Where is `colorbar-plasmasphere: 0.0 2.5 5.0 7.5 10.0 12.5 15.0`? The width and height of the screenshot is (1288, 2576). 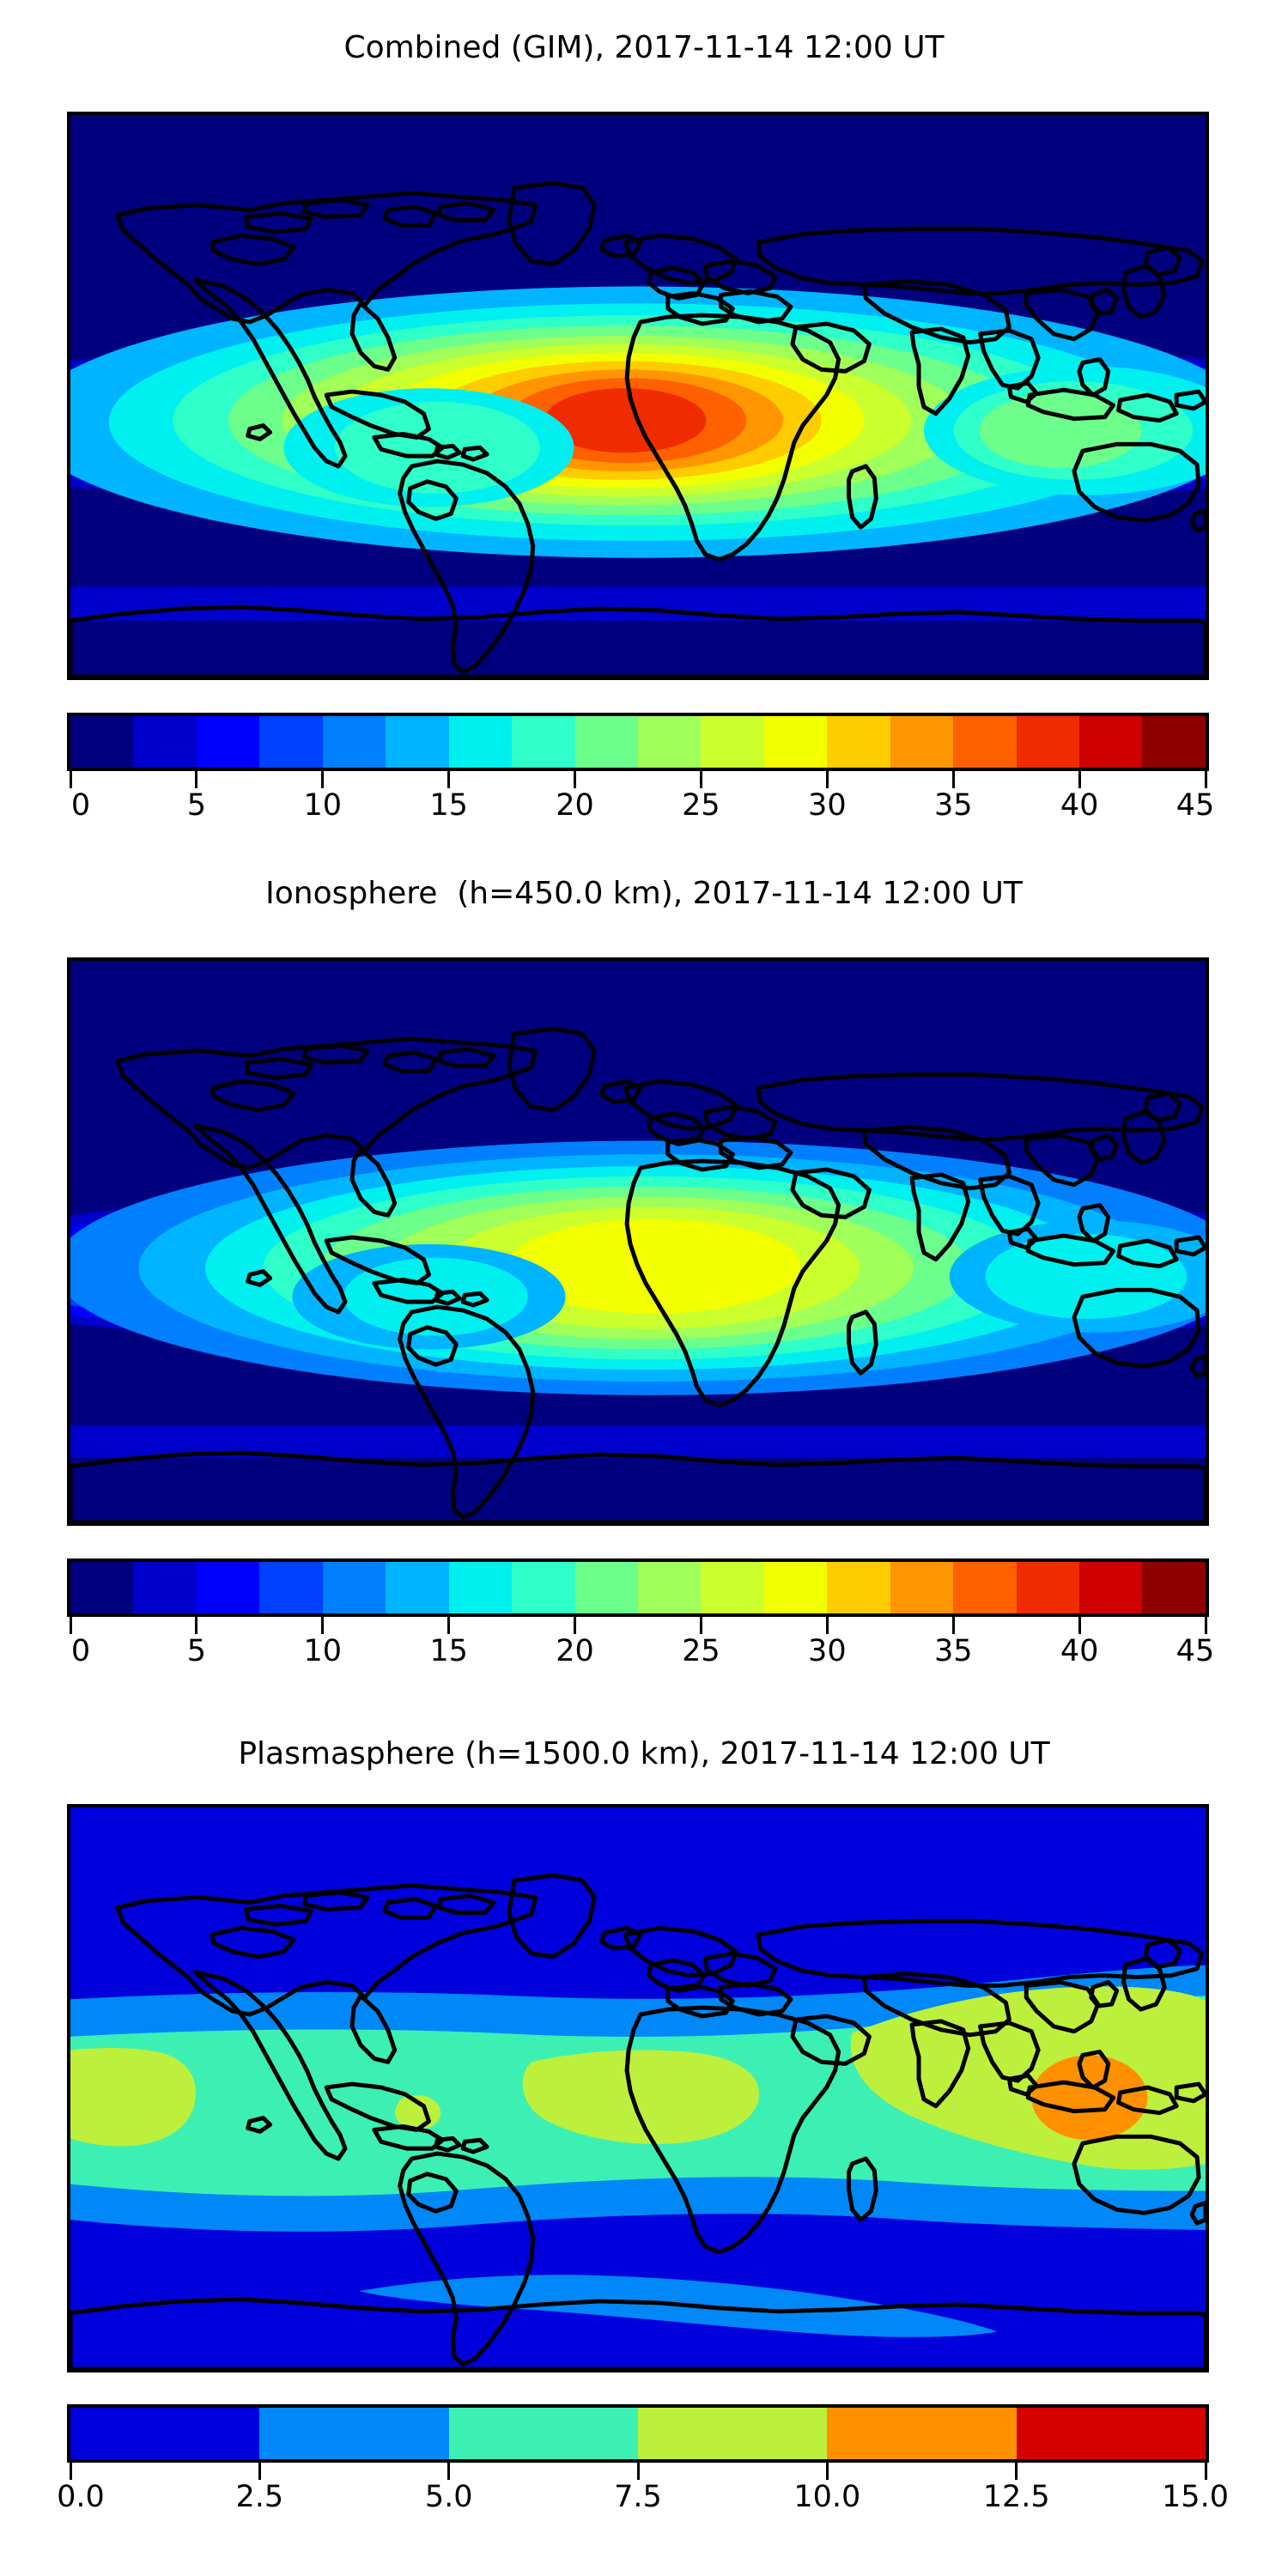 colorbar-plasmasphere: 0.0 2.5 5.0 7.5 10.0 12.5 15.0 is located at coordinates (643, 2463).